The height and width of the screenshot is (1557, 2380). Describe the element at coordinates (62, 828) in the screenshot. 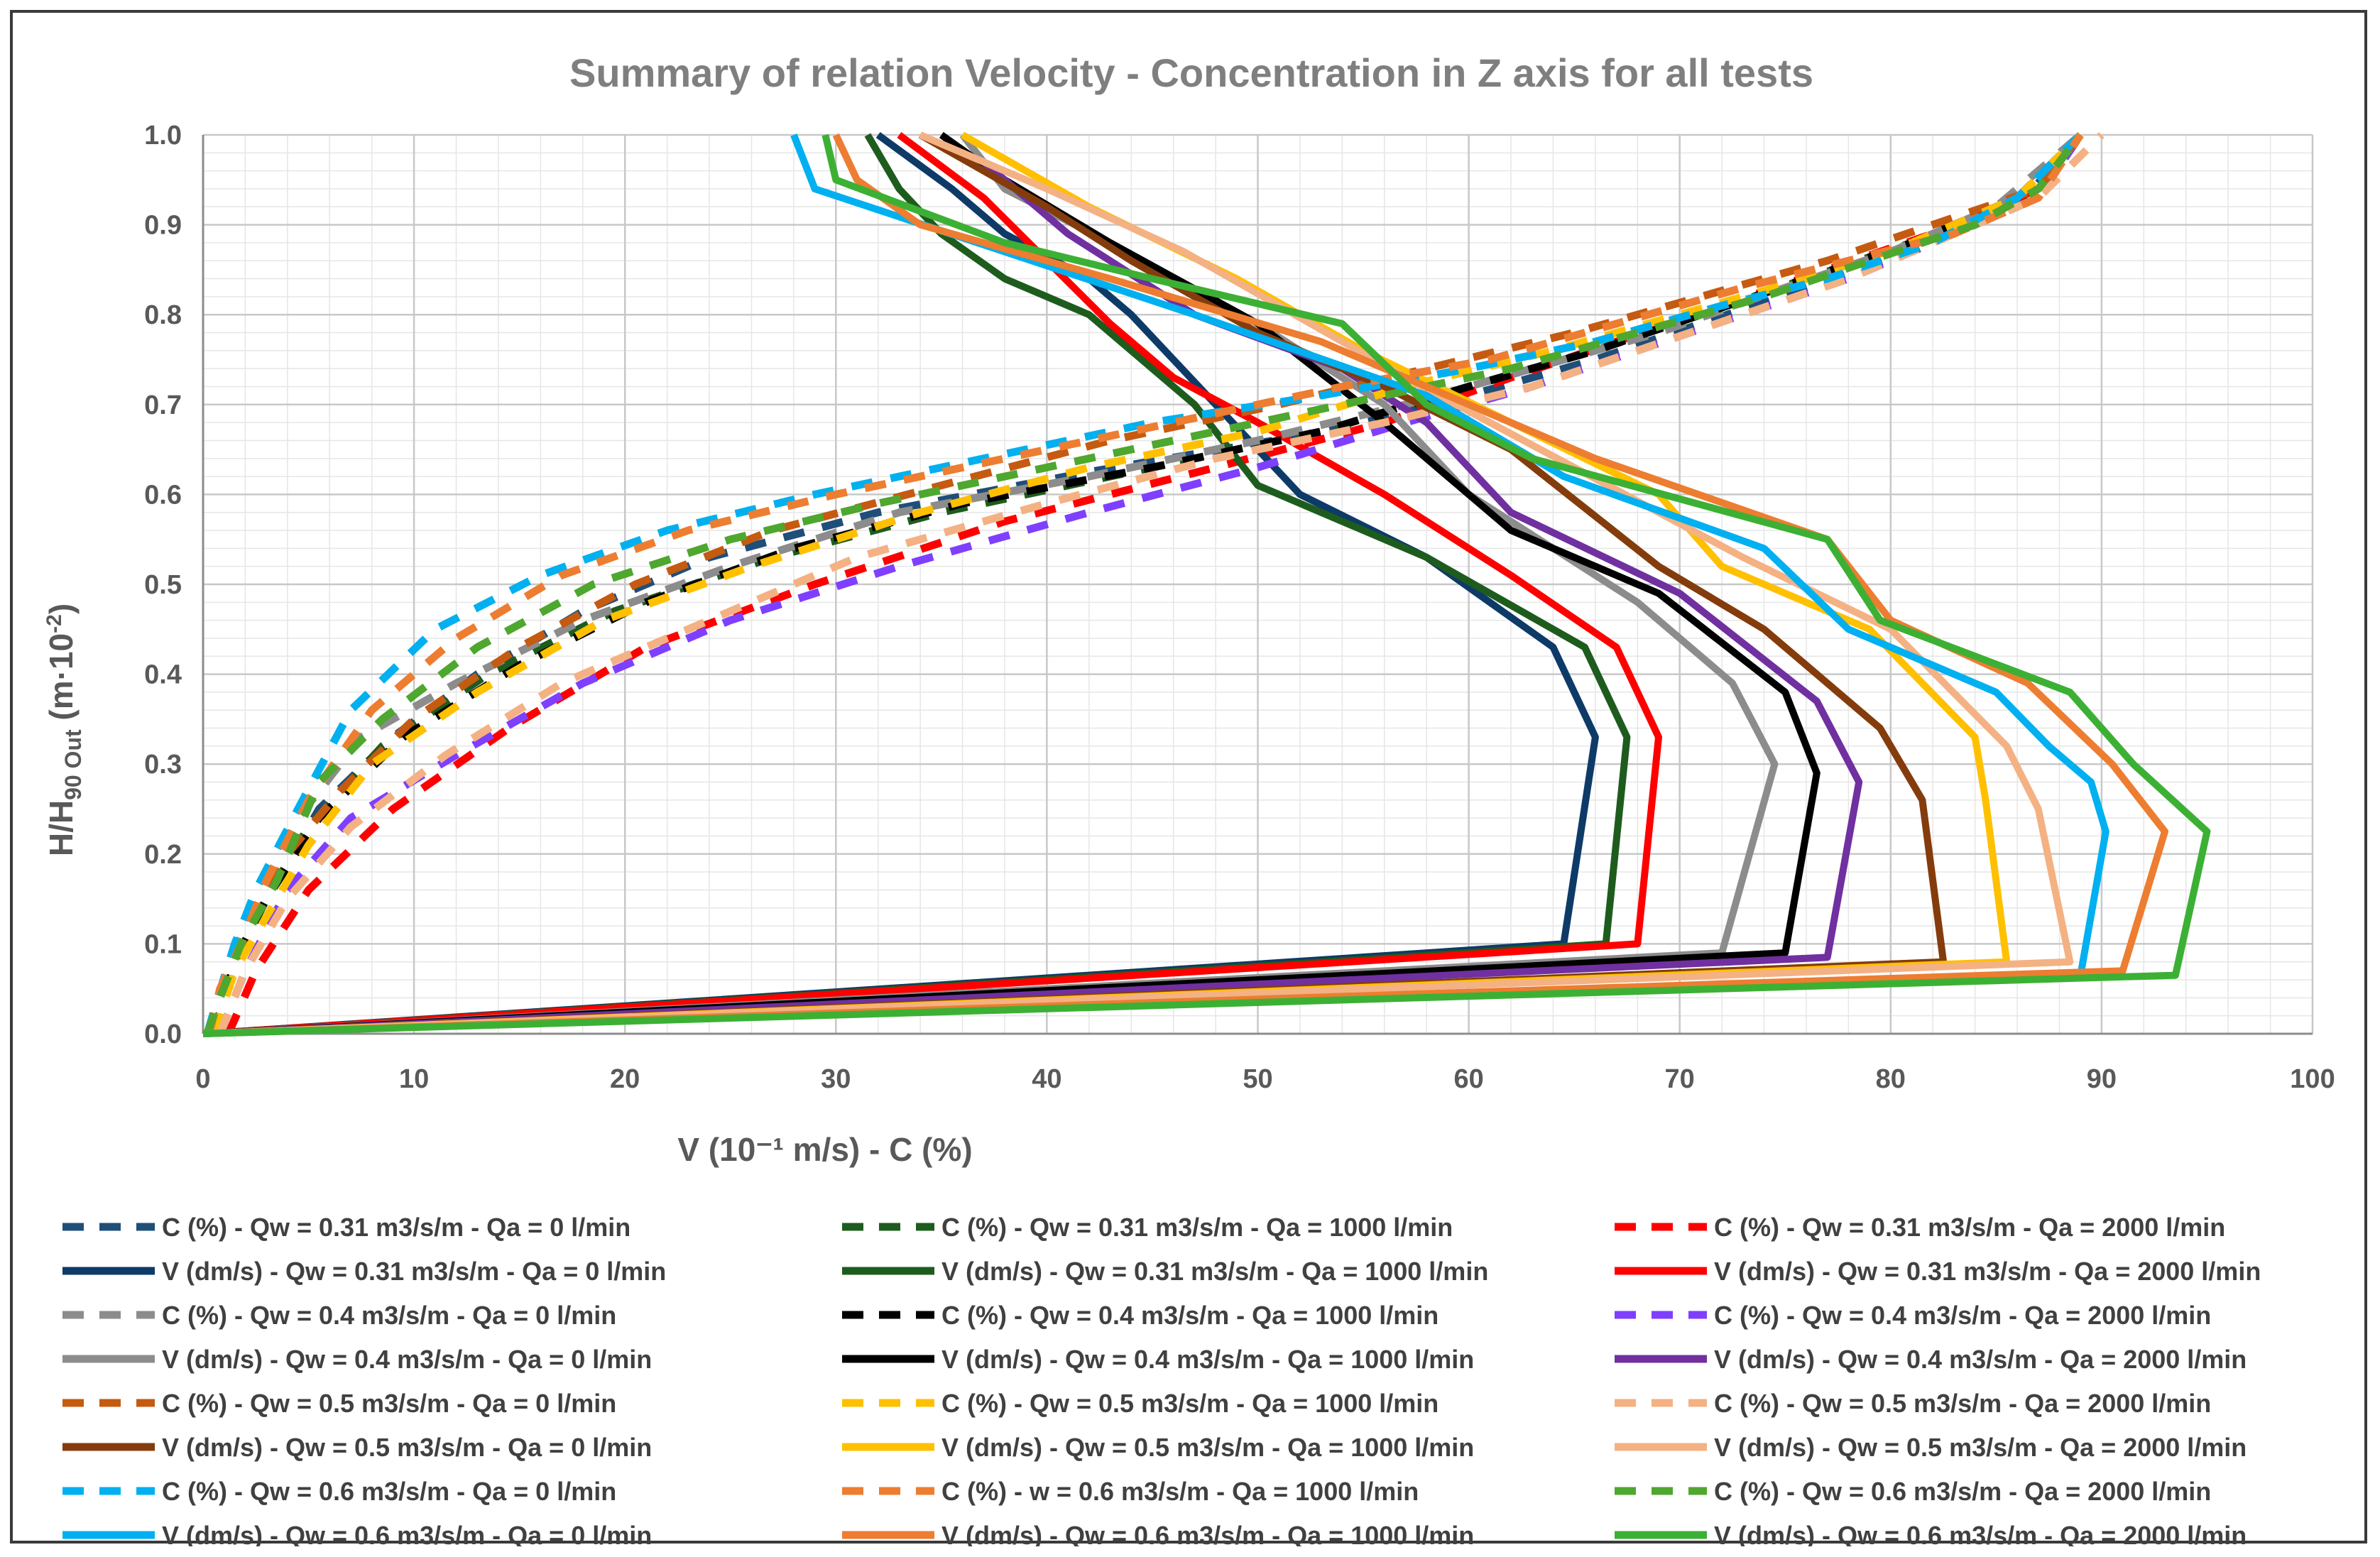

I see `y-axis-title-main: H/H` at that location.